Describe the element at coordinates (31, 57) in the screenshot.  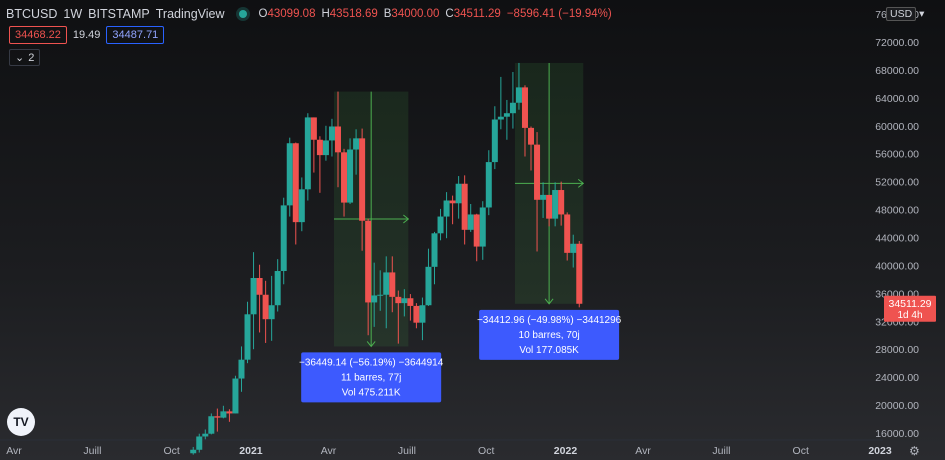
I see `indicators-count: 2` at that location.